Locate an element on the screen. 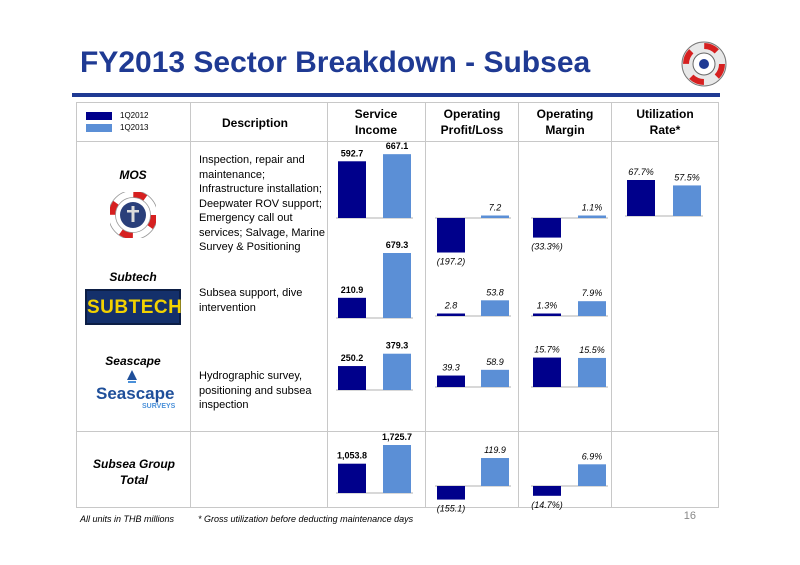 The width and height of the screenshot is (800, 565). legend-swatch-1q2013 is located at coordinates (99, 128).